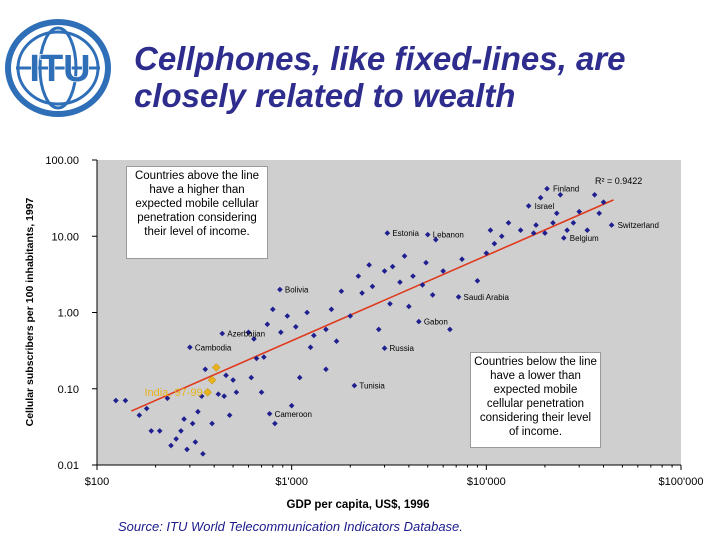 This screenshot has height=540, width=720. Describe the element at coordinates (681, 482) in the screenshot. I see `x-tick-label: $100'000` at that location.